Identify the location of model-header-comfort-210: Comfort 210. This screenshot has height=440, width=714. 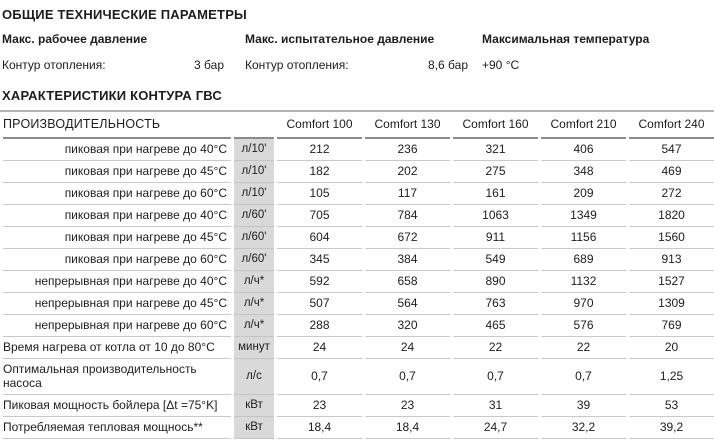
(583, 125).